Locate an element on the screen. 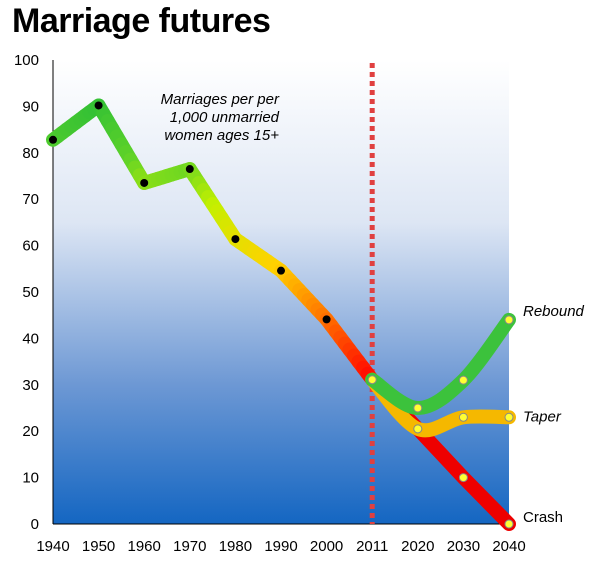 The width and height of the screenshot is (596, 562). scenario-label-crash: Crash is located at coordinates (543, 517).